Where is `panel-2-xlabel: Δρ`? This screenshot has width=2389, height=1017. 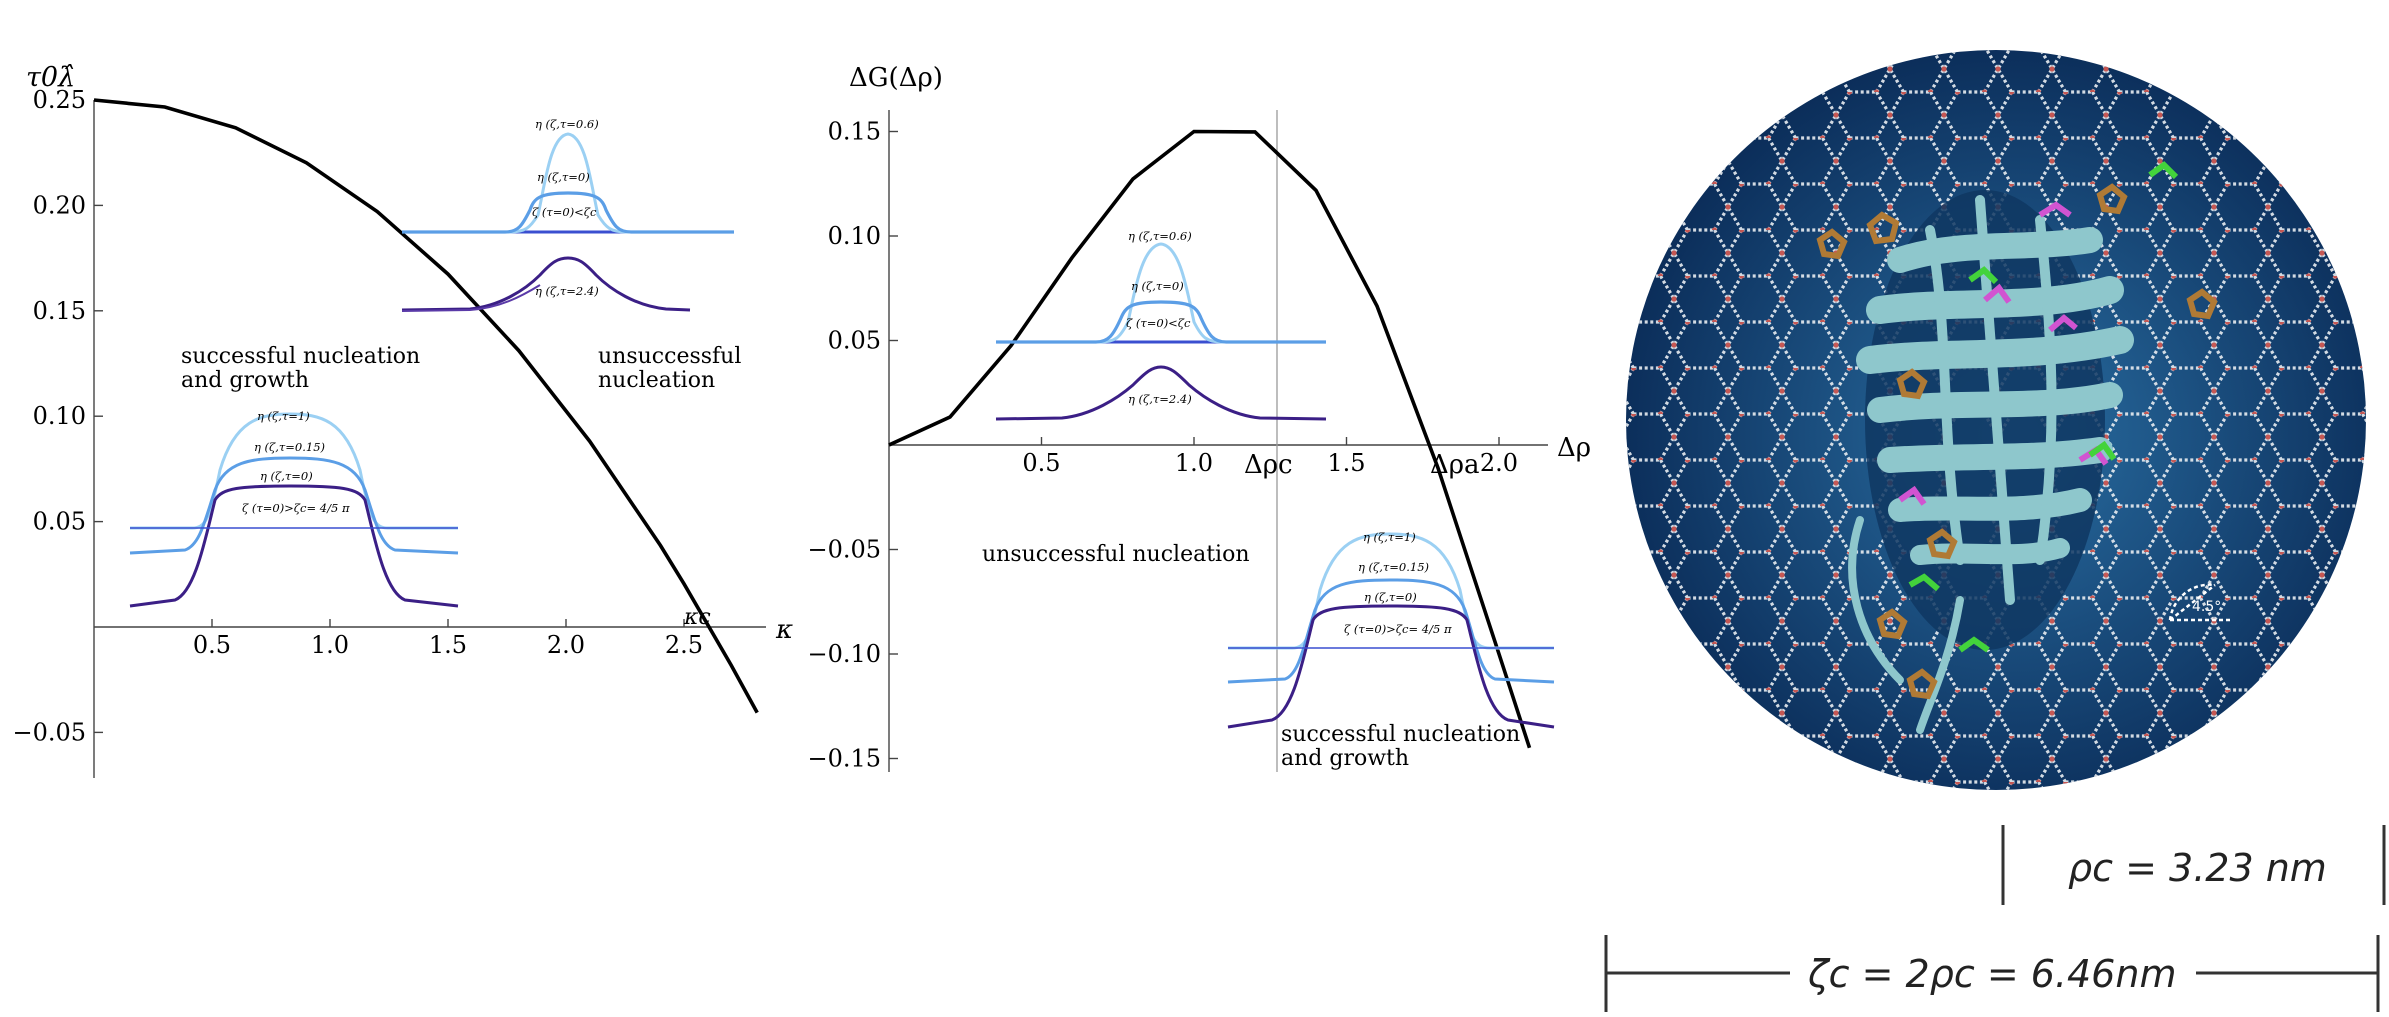 panel-2-xlabel: Δρ is located at coordinates (1574, 448).